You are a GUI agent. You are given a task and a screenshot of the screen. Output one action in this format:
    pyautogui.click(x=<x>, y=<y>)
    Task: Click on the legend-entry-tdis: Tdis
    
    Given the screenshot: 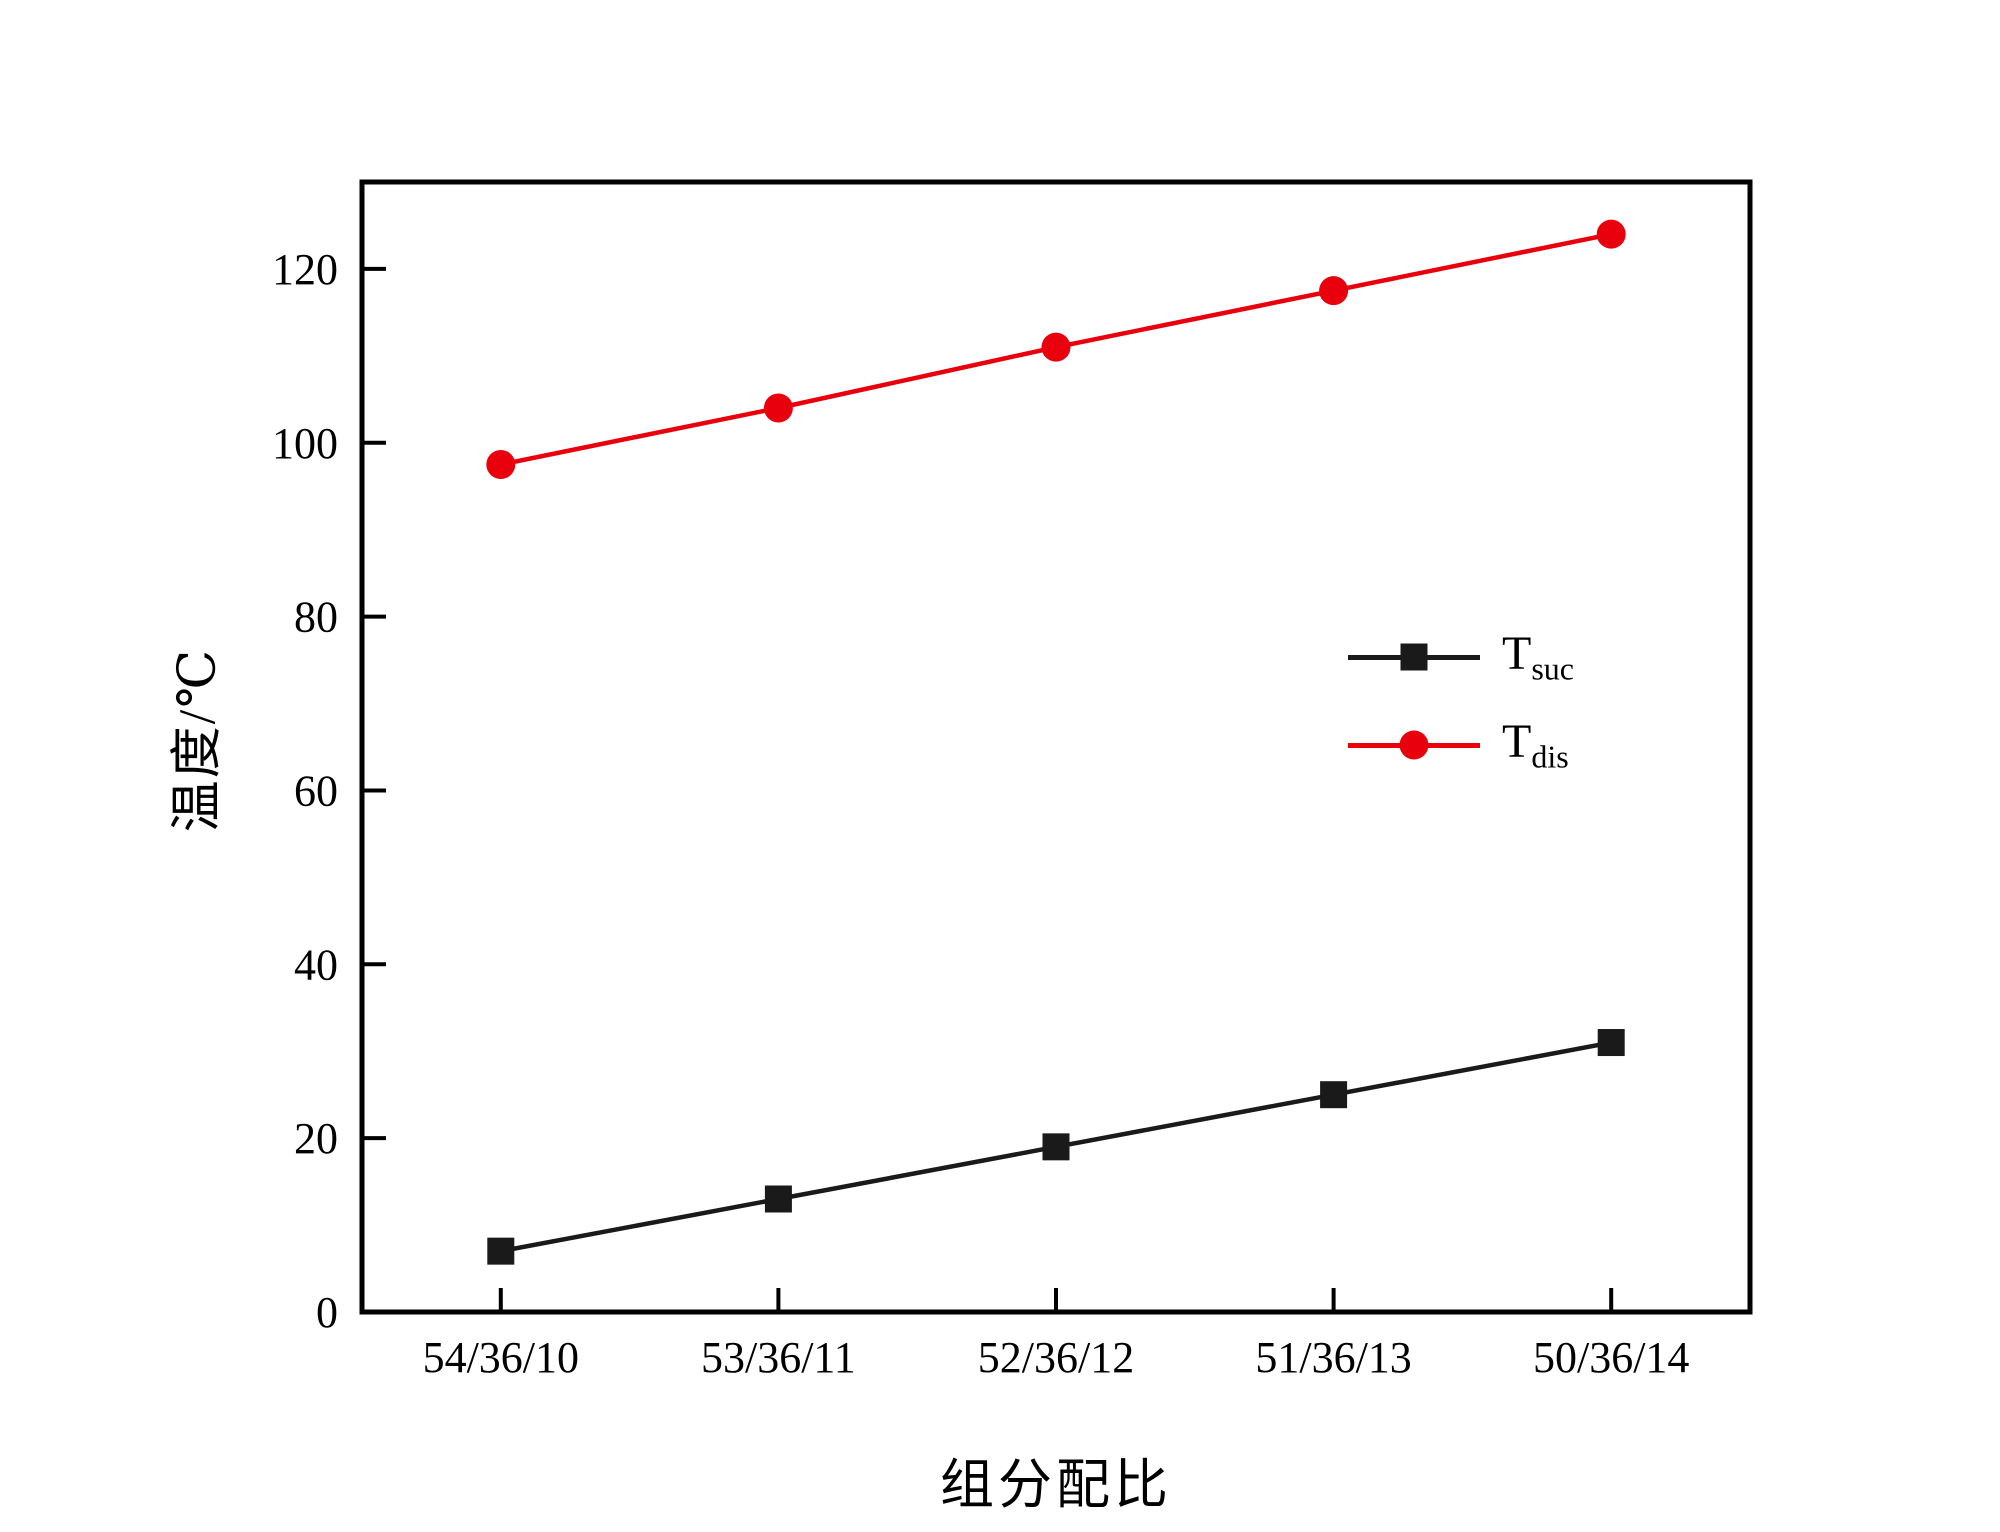 What is the action you would take?
    pyautogui.click(x=1461, y=745)
    